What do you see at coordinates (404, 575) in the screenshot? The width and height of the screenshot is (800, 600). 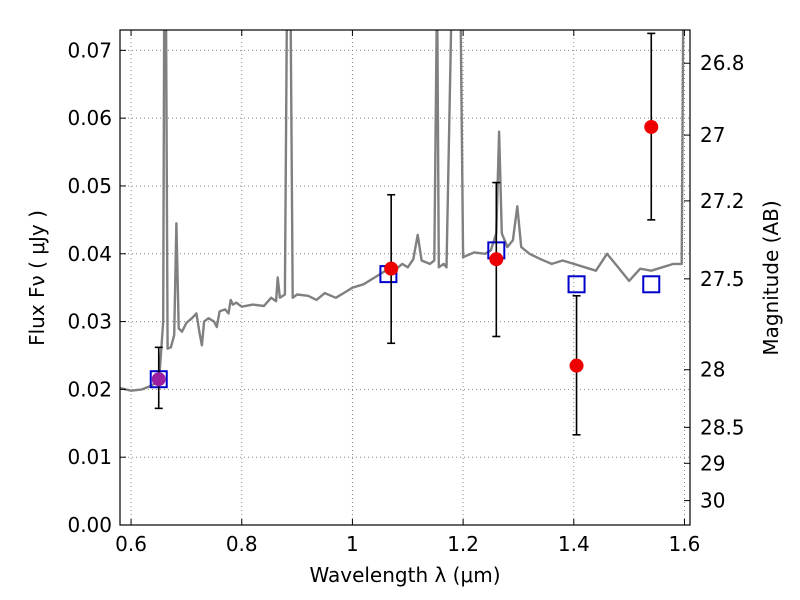 I see `x-axis-label: Wavelength λ (μm)` at bounding box center [404, 575].